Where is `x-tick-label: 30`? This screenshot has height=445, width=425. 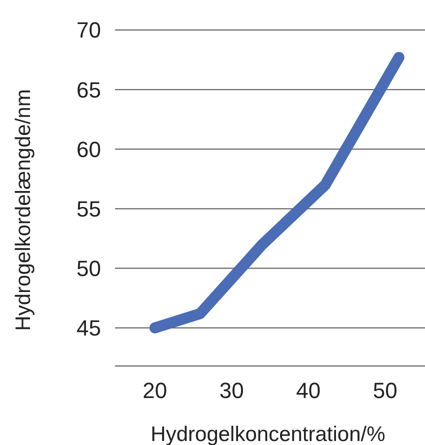
x-tick-label: 30 is located at coordinates (231, 390).